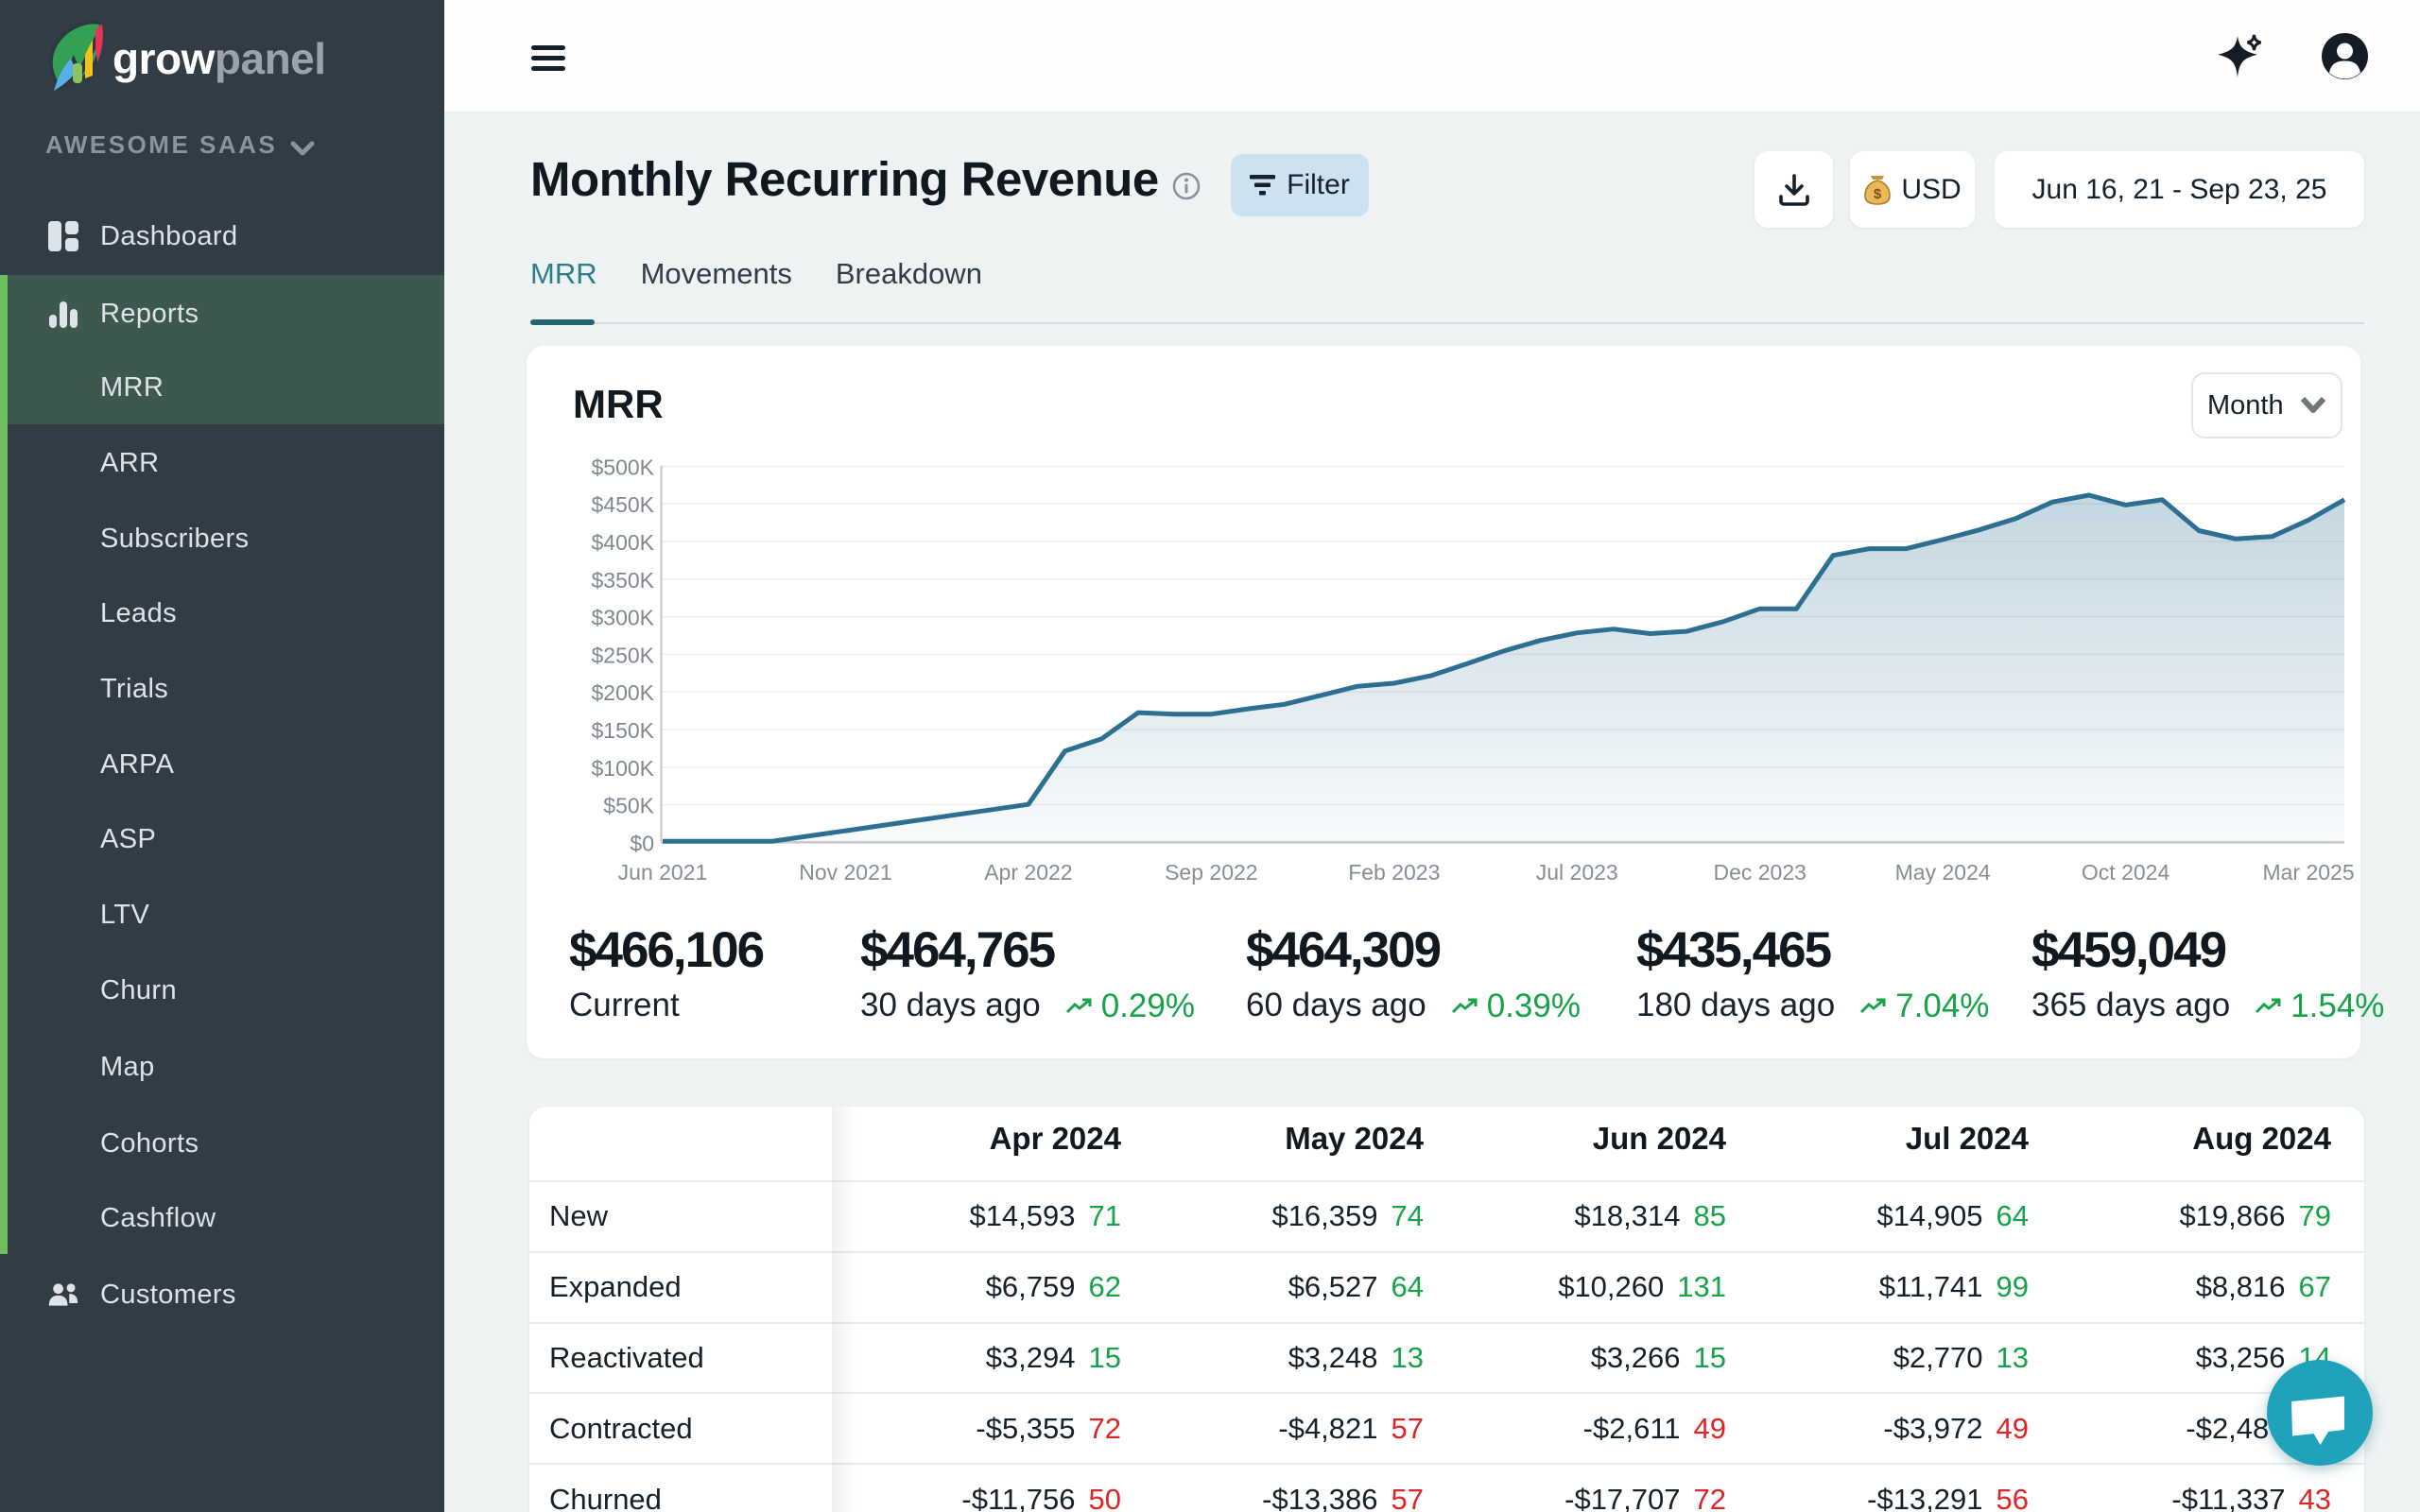  I want to click on svg-text: Dec 2023, so click(1759, 872).